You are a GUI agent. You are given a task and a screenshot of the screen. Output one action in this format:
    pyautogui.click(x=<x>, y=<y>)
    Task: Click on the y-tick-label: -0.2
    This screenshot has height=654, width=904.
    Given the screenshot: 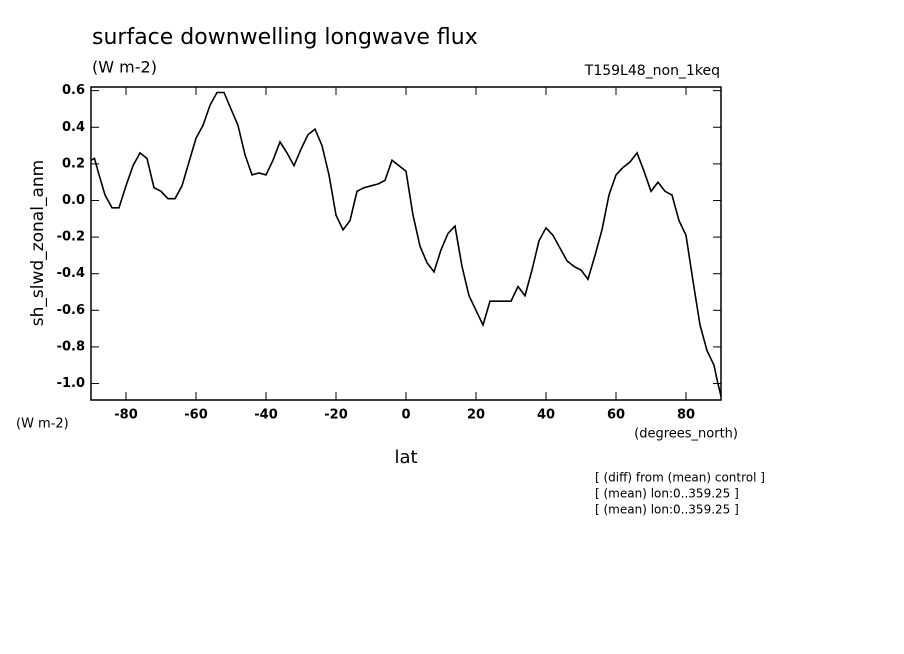 What is the action you would take?
    pyautogui.click(x=71, y=237)
    